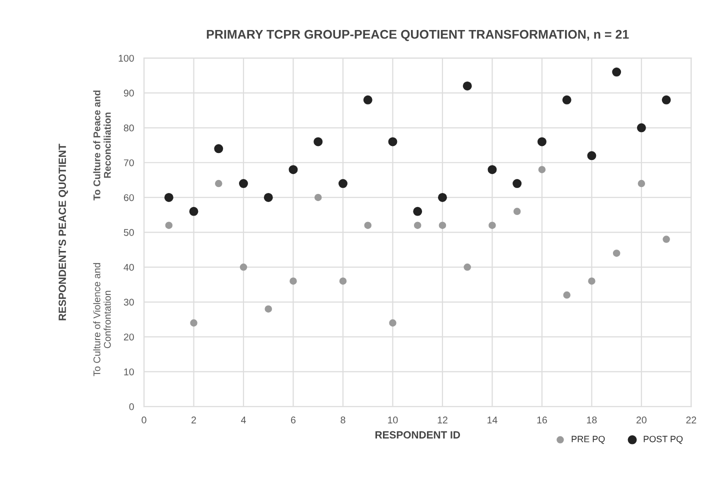  What do you see at coordinates (663, 440) in the screenshot?
I see `legend-label: POST PQ` at bounding box center [663, 440].